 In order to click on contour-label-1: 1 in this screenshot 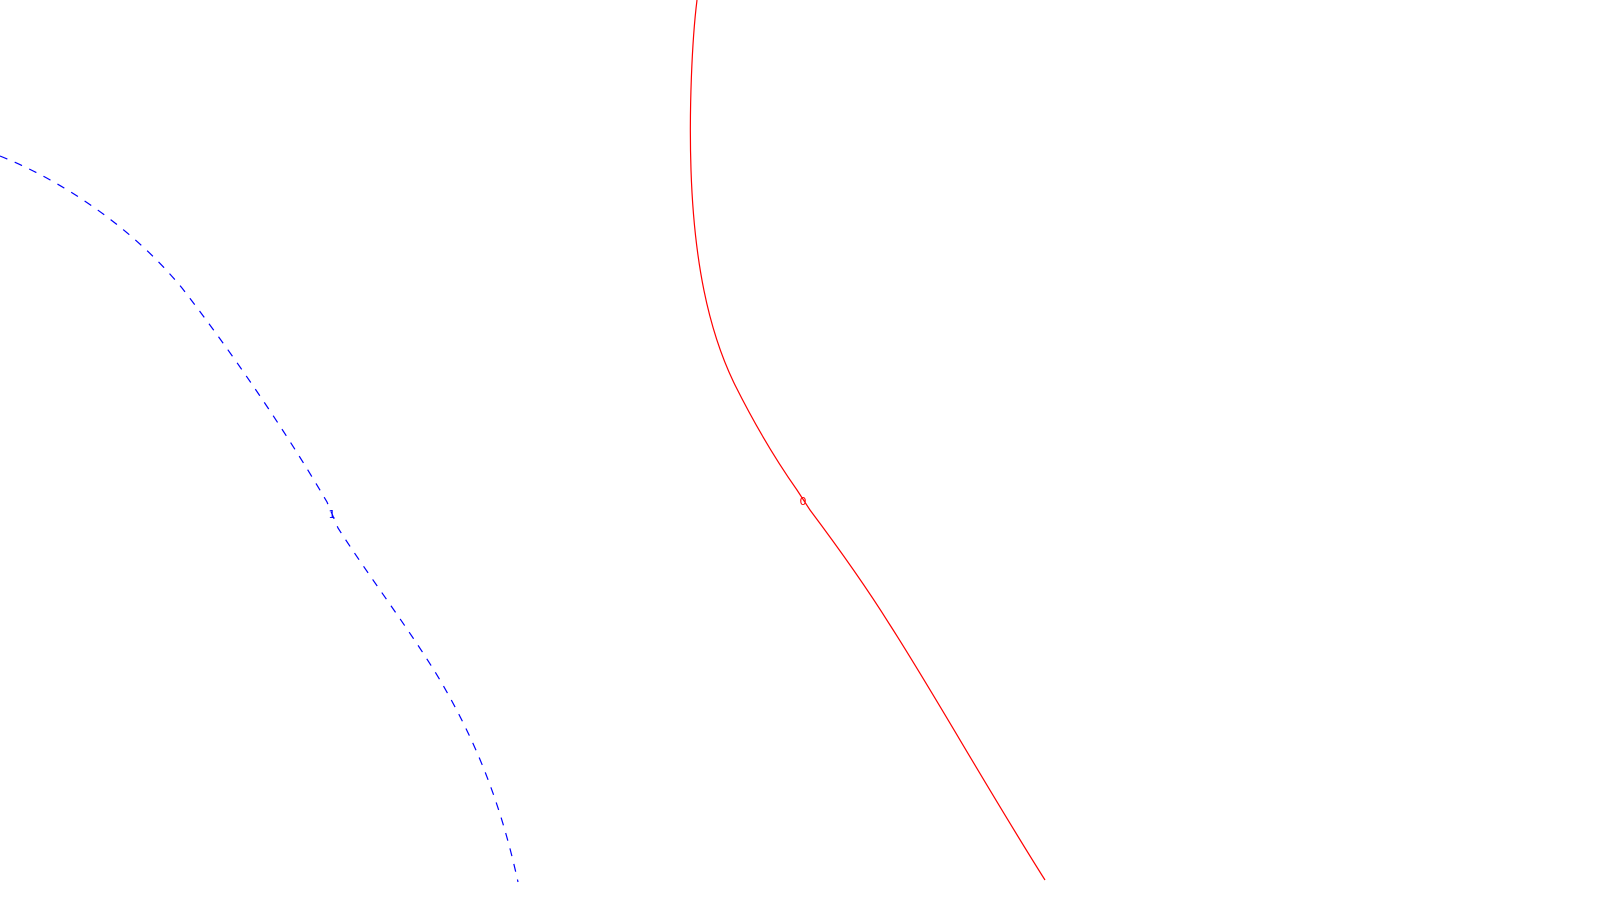, I will do `click(332, 514)`.